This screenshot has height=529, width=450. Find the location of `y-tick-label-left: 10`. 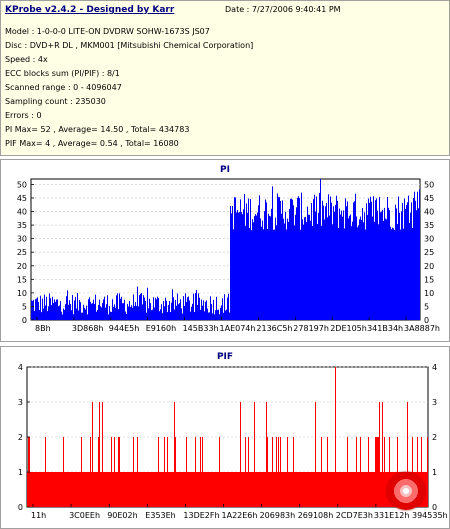

y-tick-label-left: 10 is located at coordinates (22, 293).